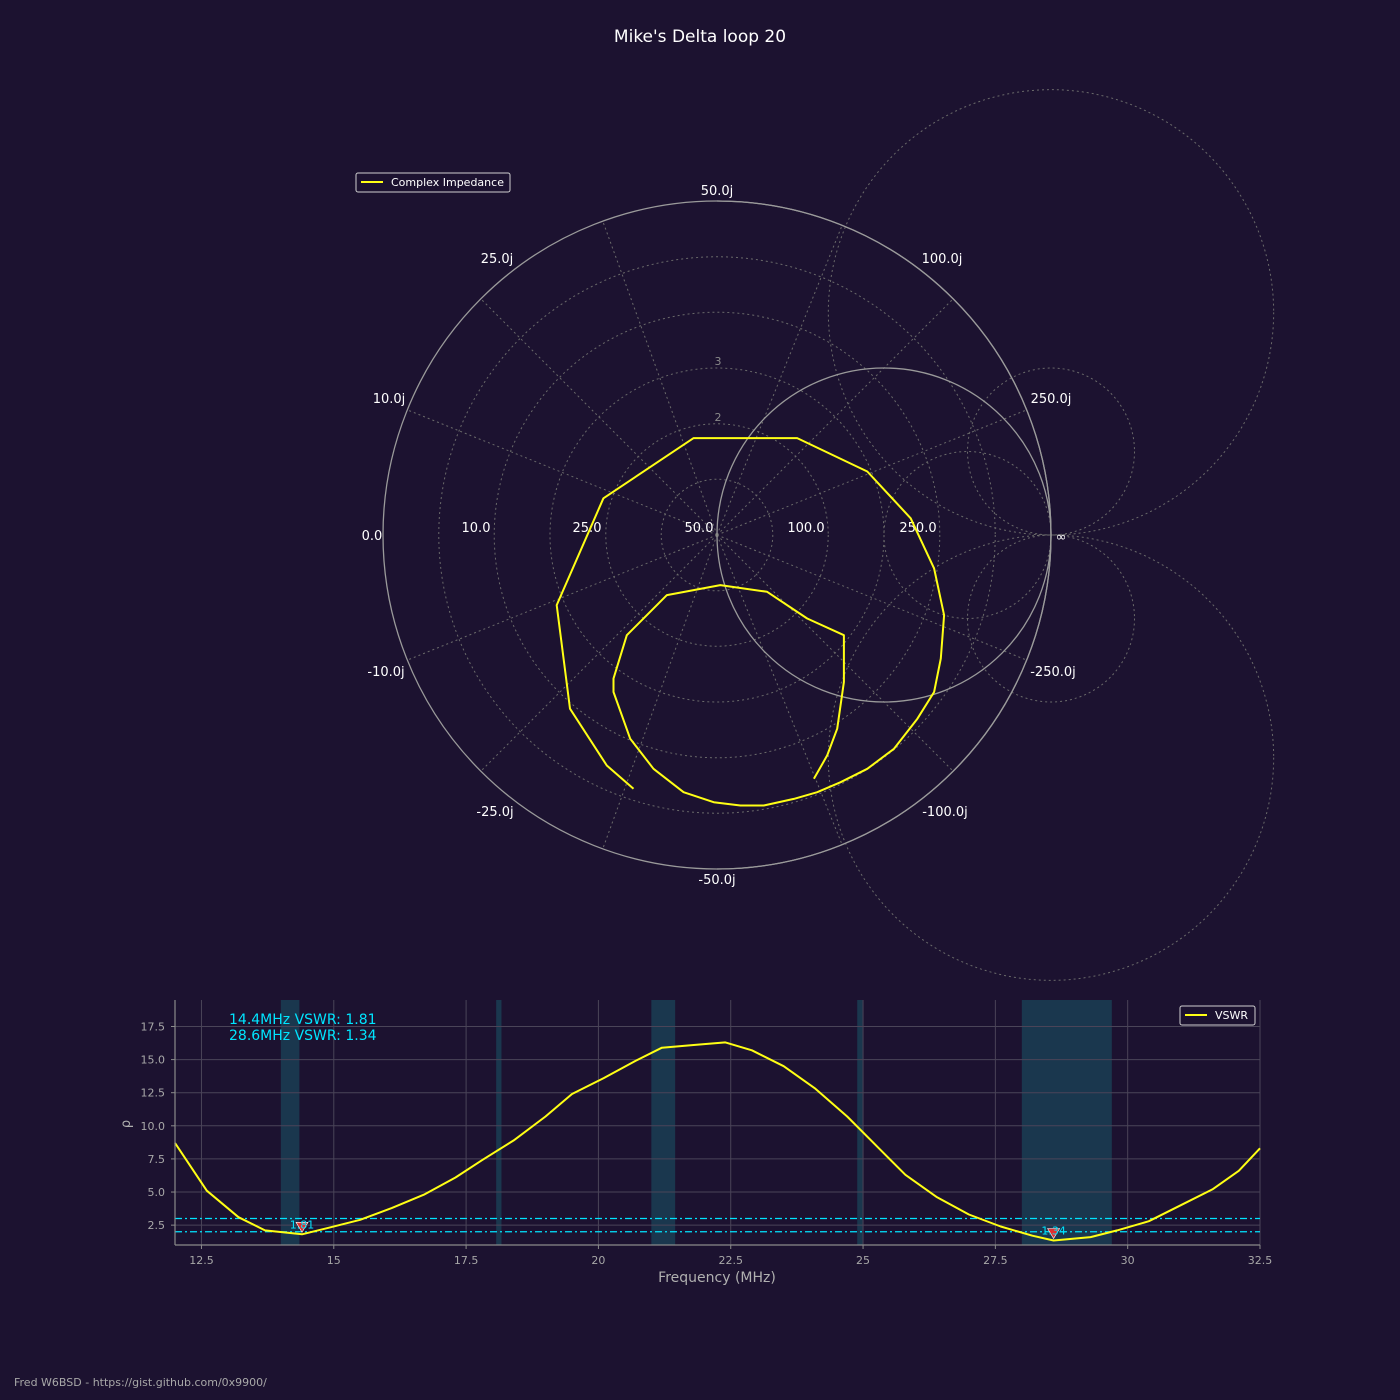  Describe the element at coordinates (1053, 672) in the screenshot. I see `smith-reactance-label-6: -250.0j` at that location.